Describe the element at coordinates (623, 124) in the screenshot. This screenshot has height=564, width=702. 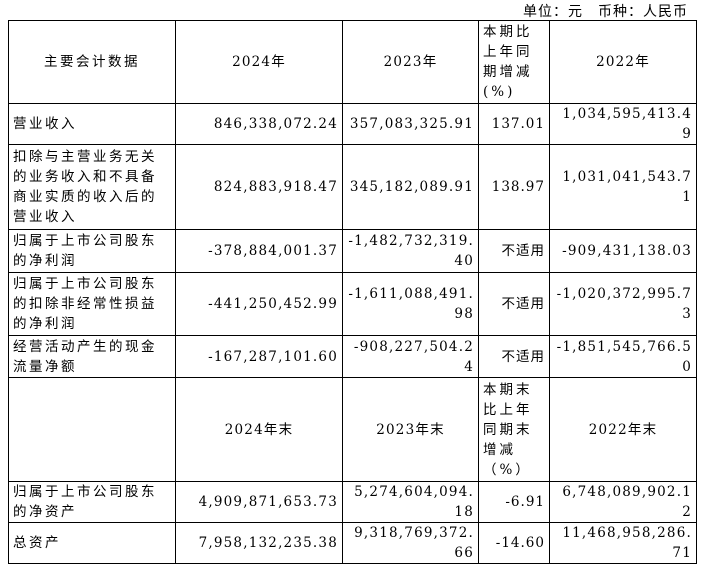
I see `value-cell: 1,034,595,413.49` at that location.